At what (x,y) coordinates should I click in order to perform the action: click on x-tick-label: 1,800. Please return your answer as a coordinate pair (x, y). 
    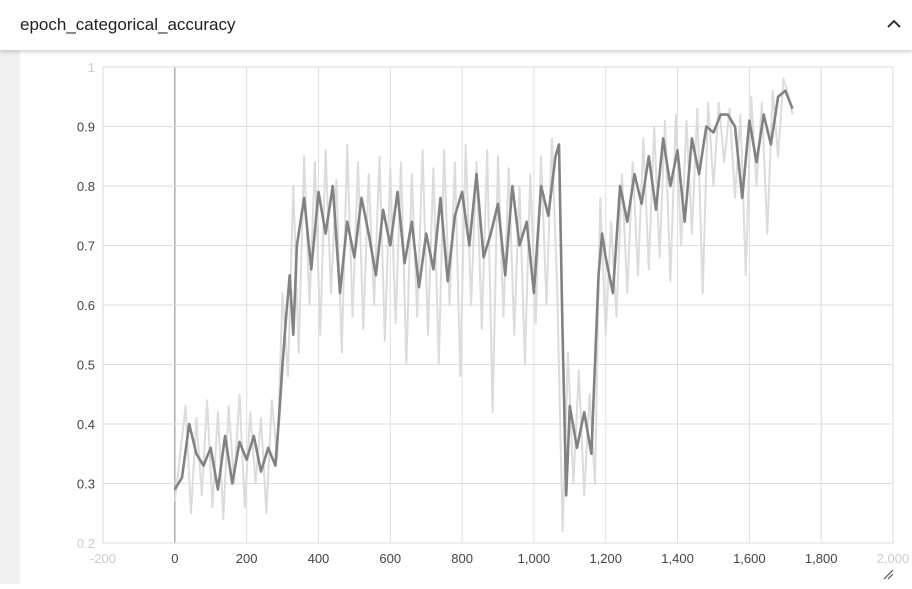
    Looking at the image, I should click on (821, 558).